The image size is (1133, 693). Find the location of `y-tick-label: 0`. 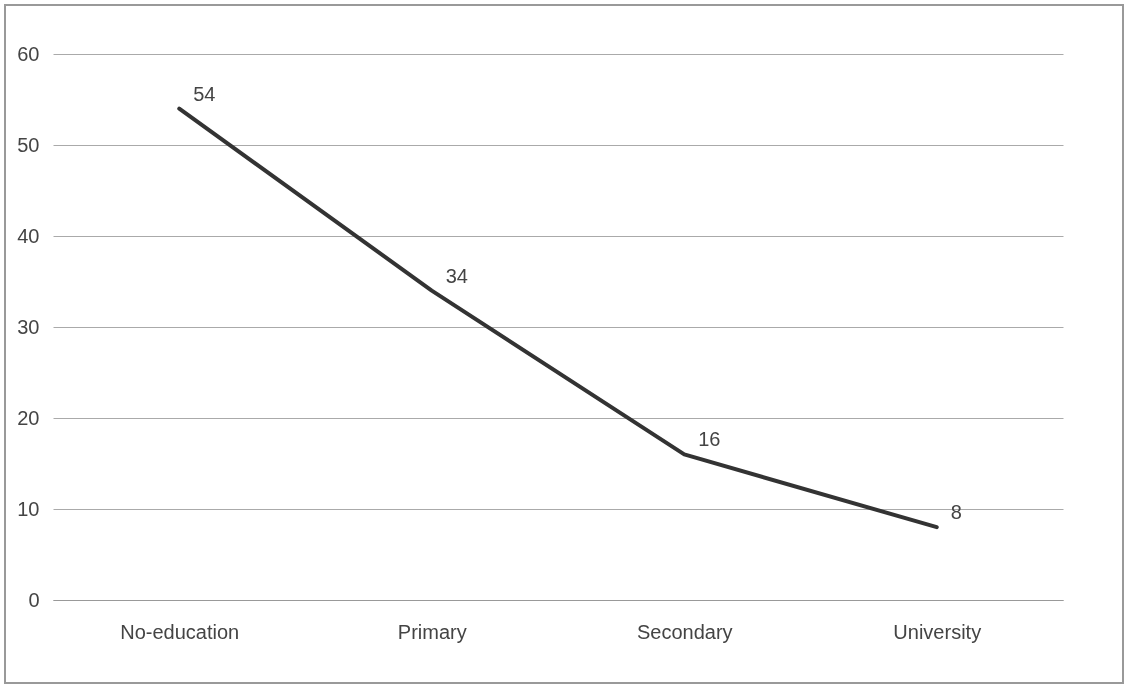

y-tick-label: 0 is located at coordinates (34, 599).